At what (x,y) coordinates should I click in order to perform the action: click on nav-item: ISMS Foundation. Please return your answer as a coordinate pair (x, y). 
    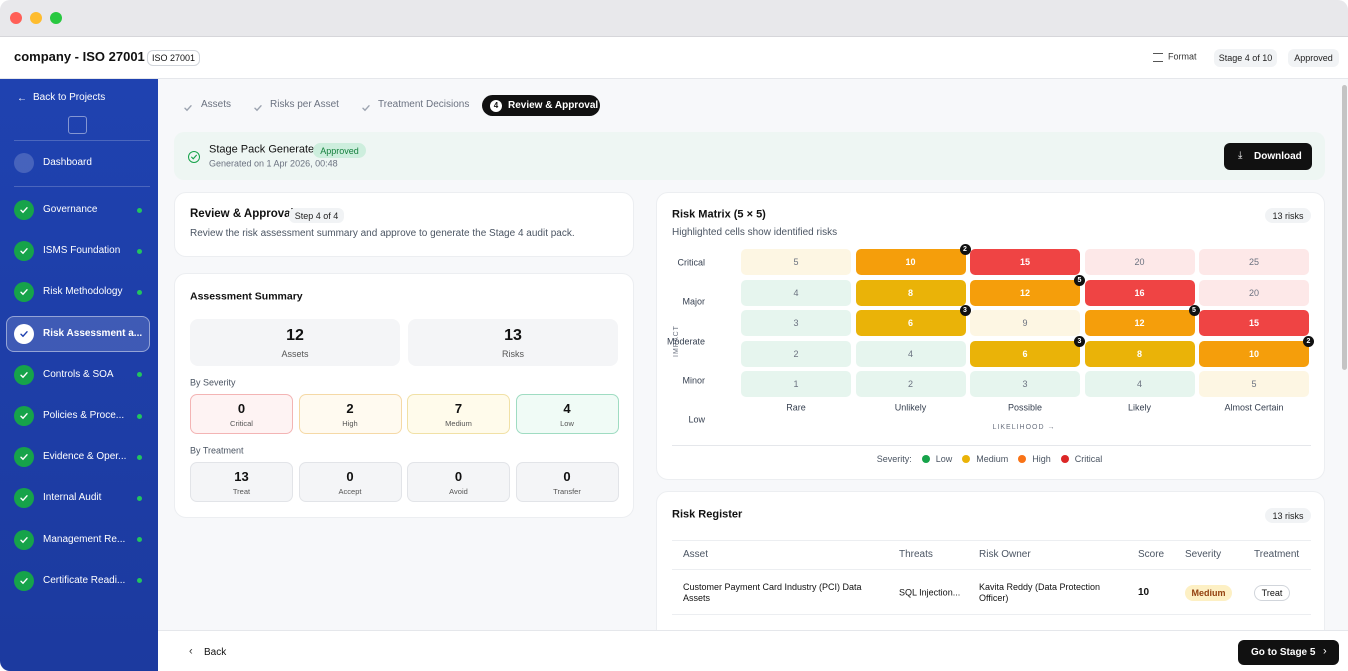
    Looking at the image, I should click on (82, 251).